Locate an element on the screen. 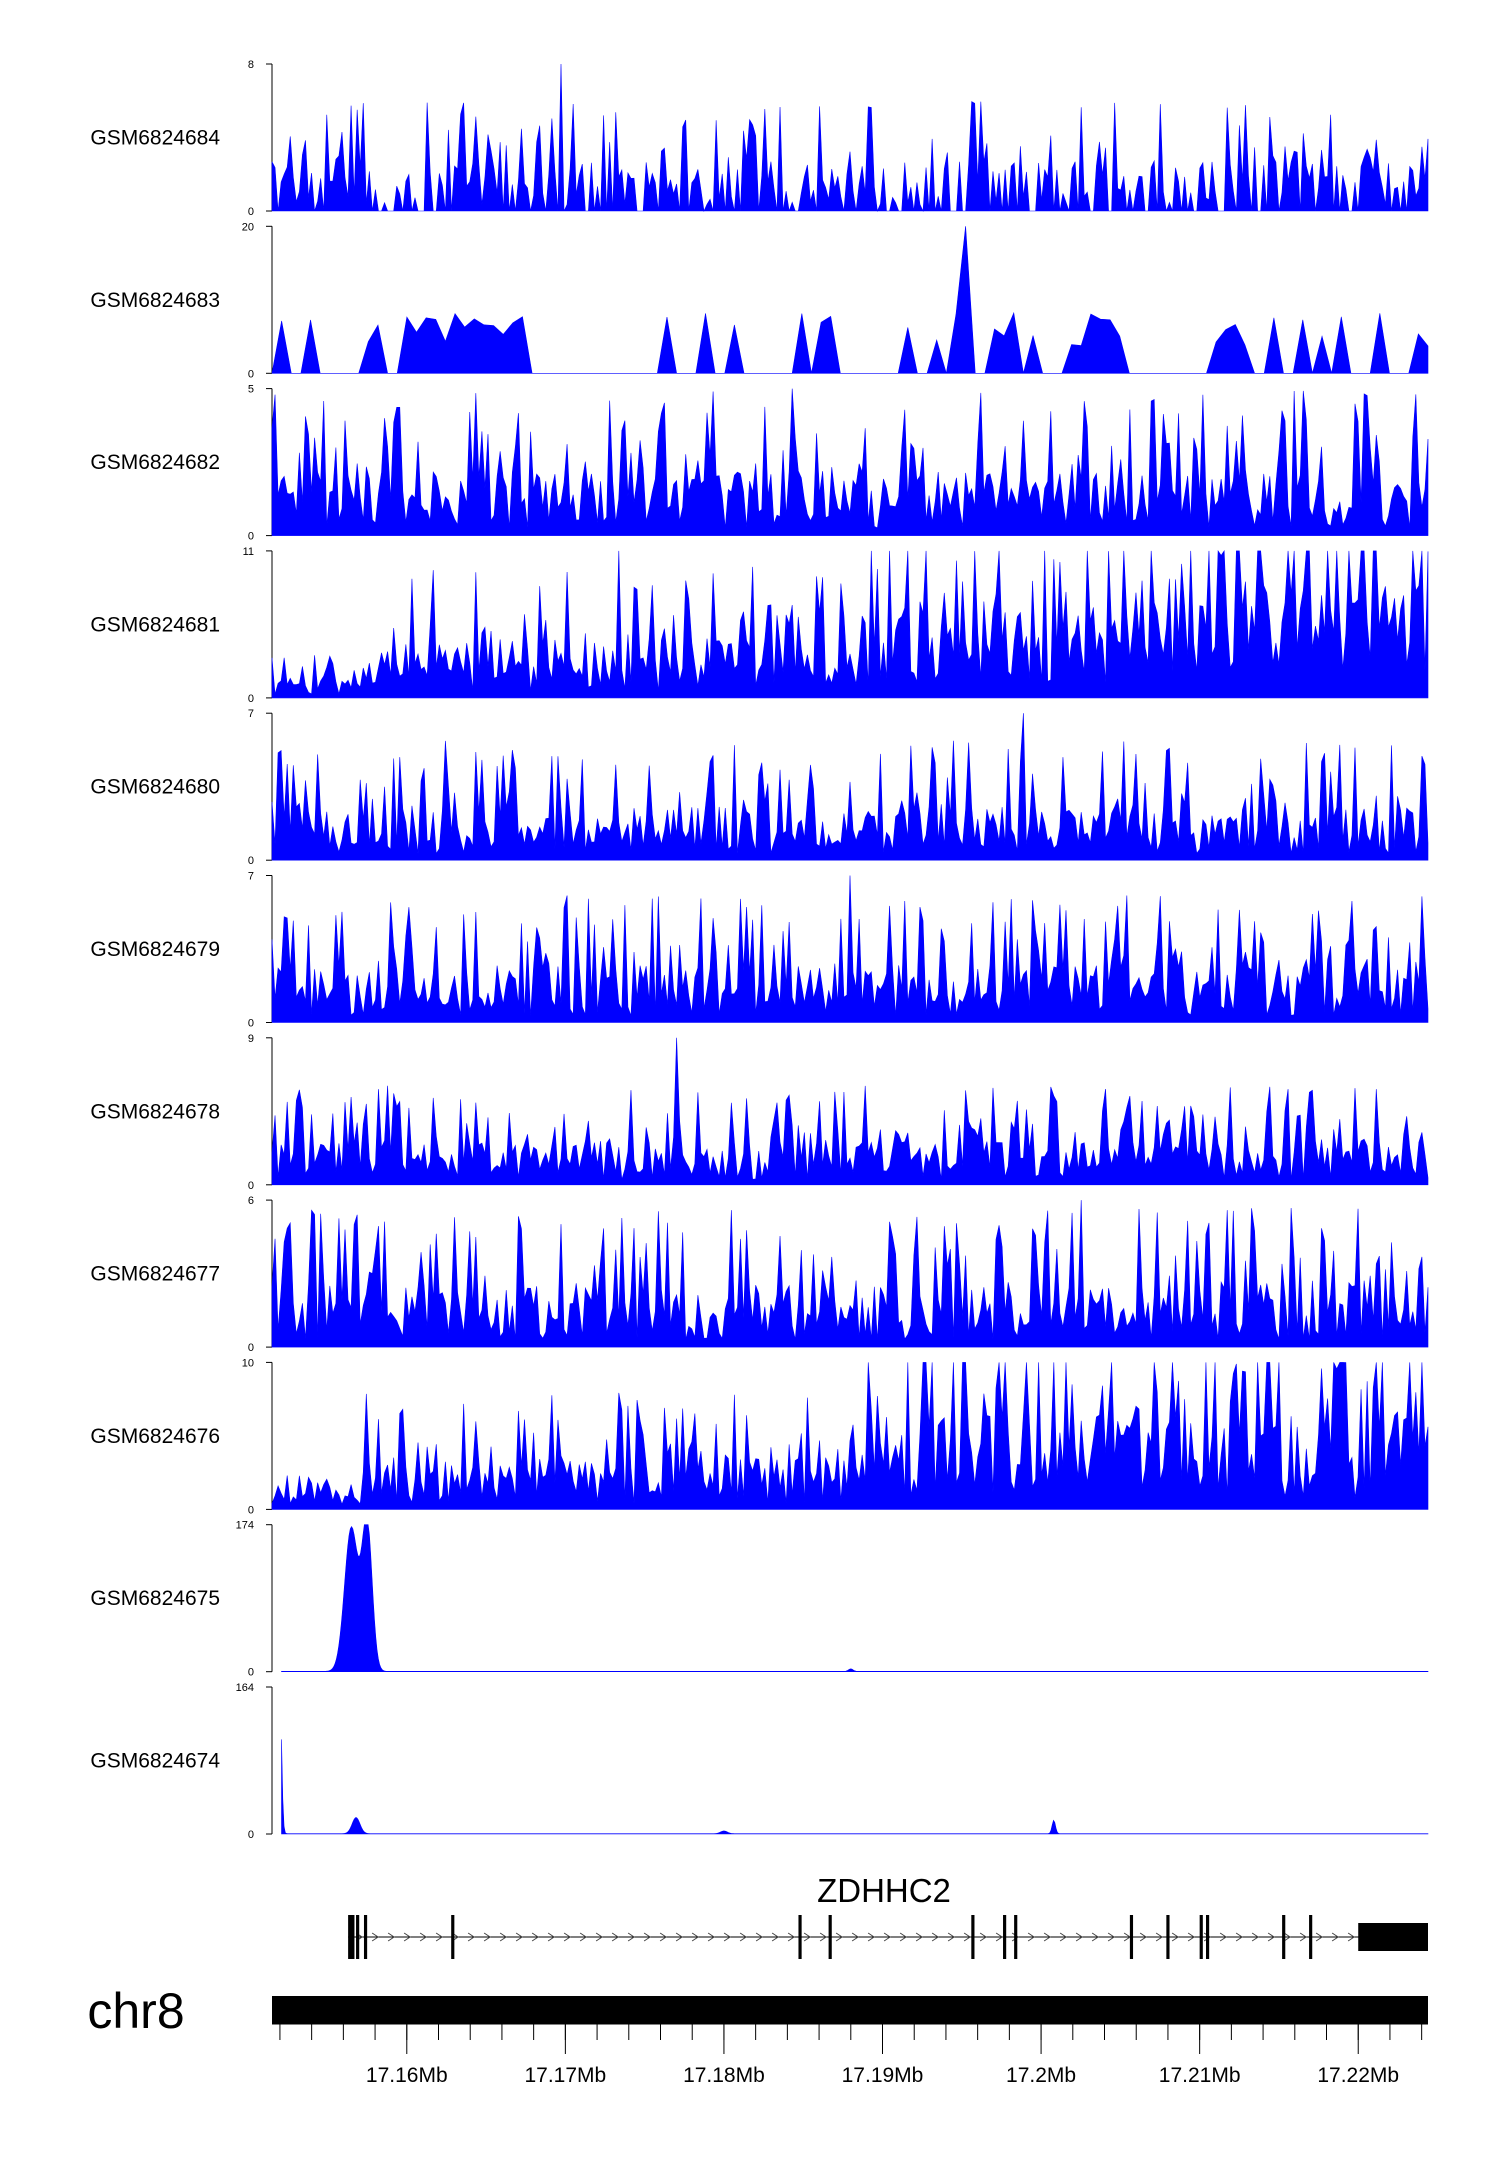  track-GSM6824675: GSM6824675 174 0 is located at coordinates (759, 1599).